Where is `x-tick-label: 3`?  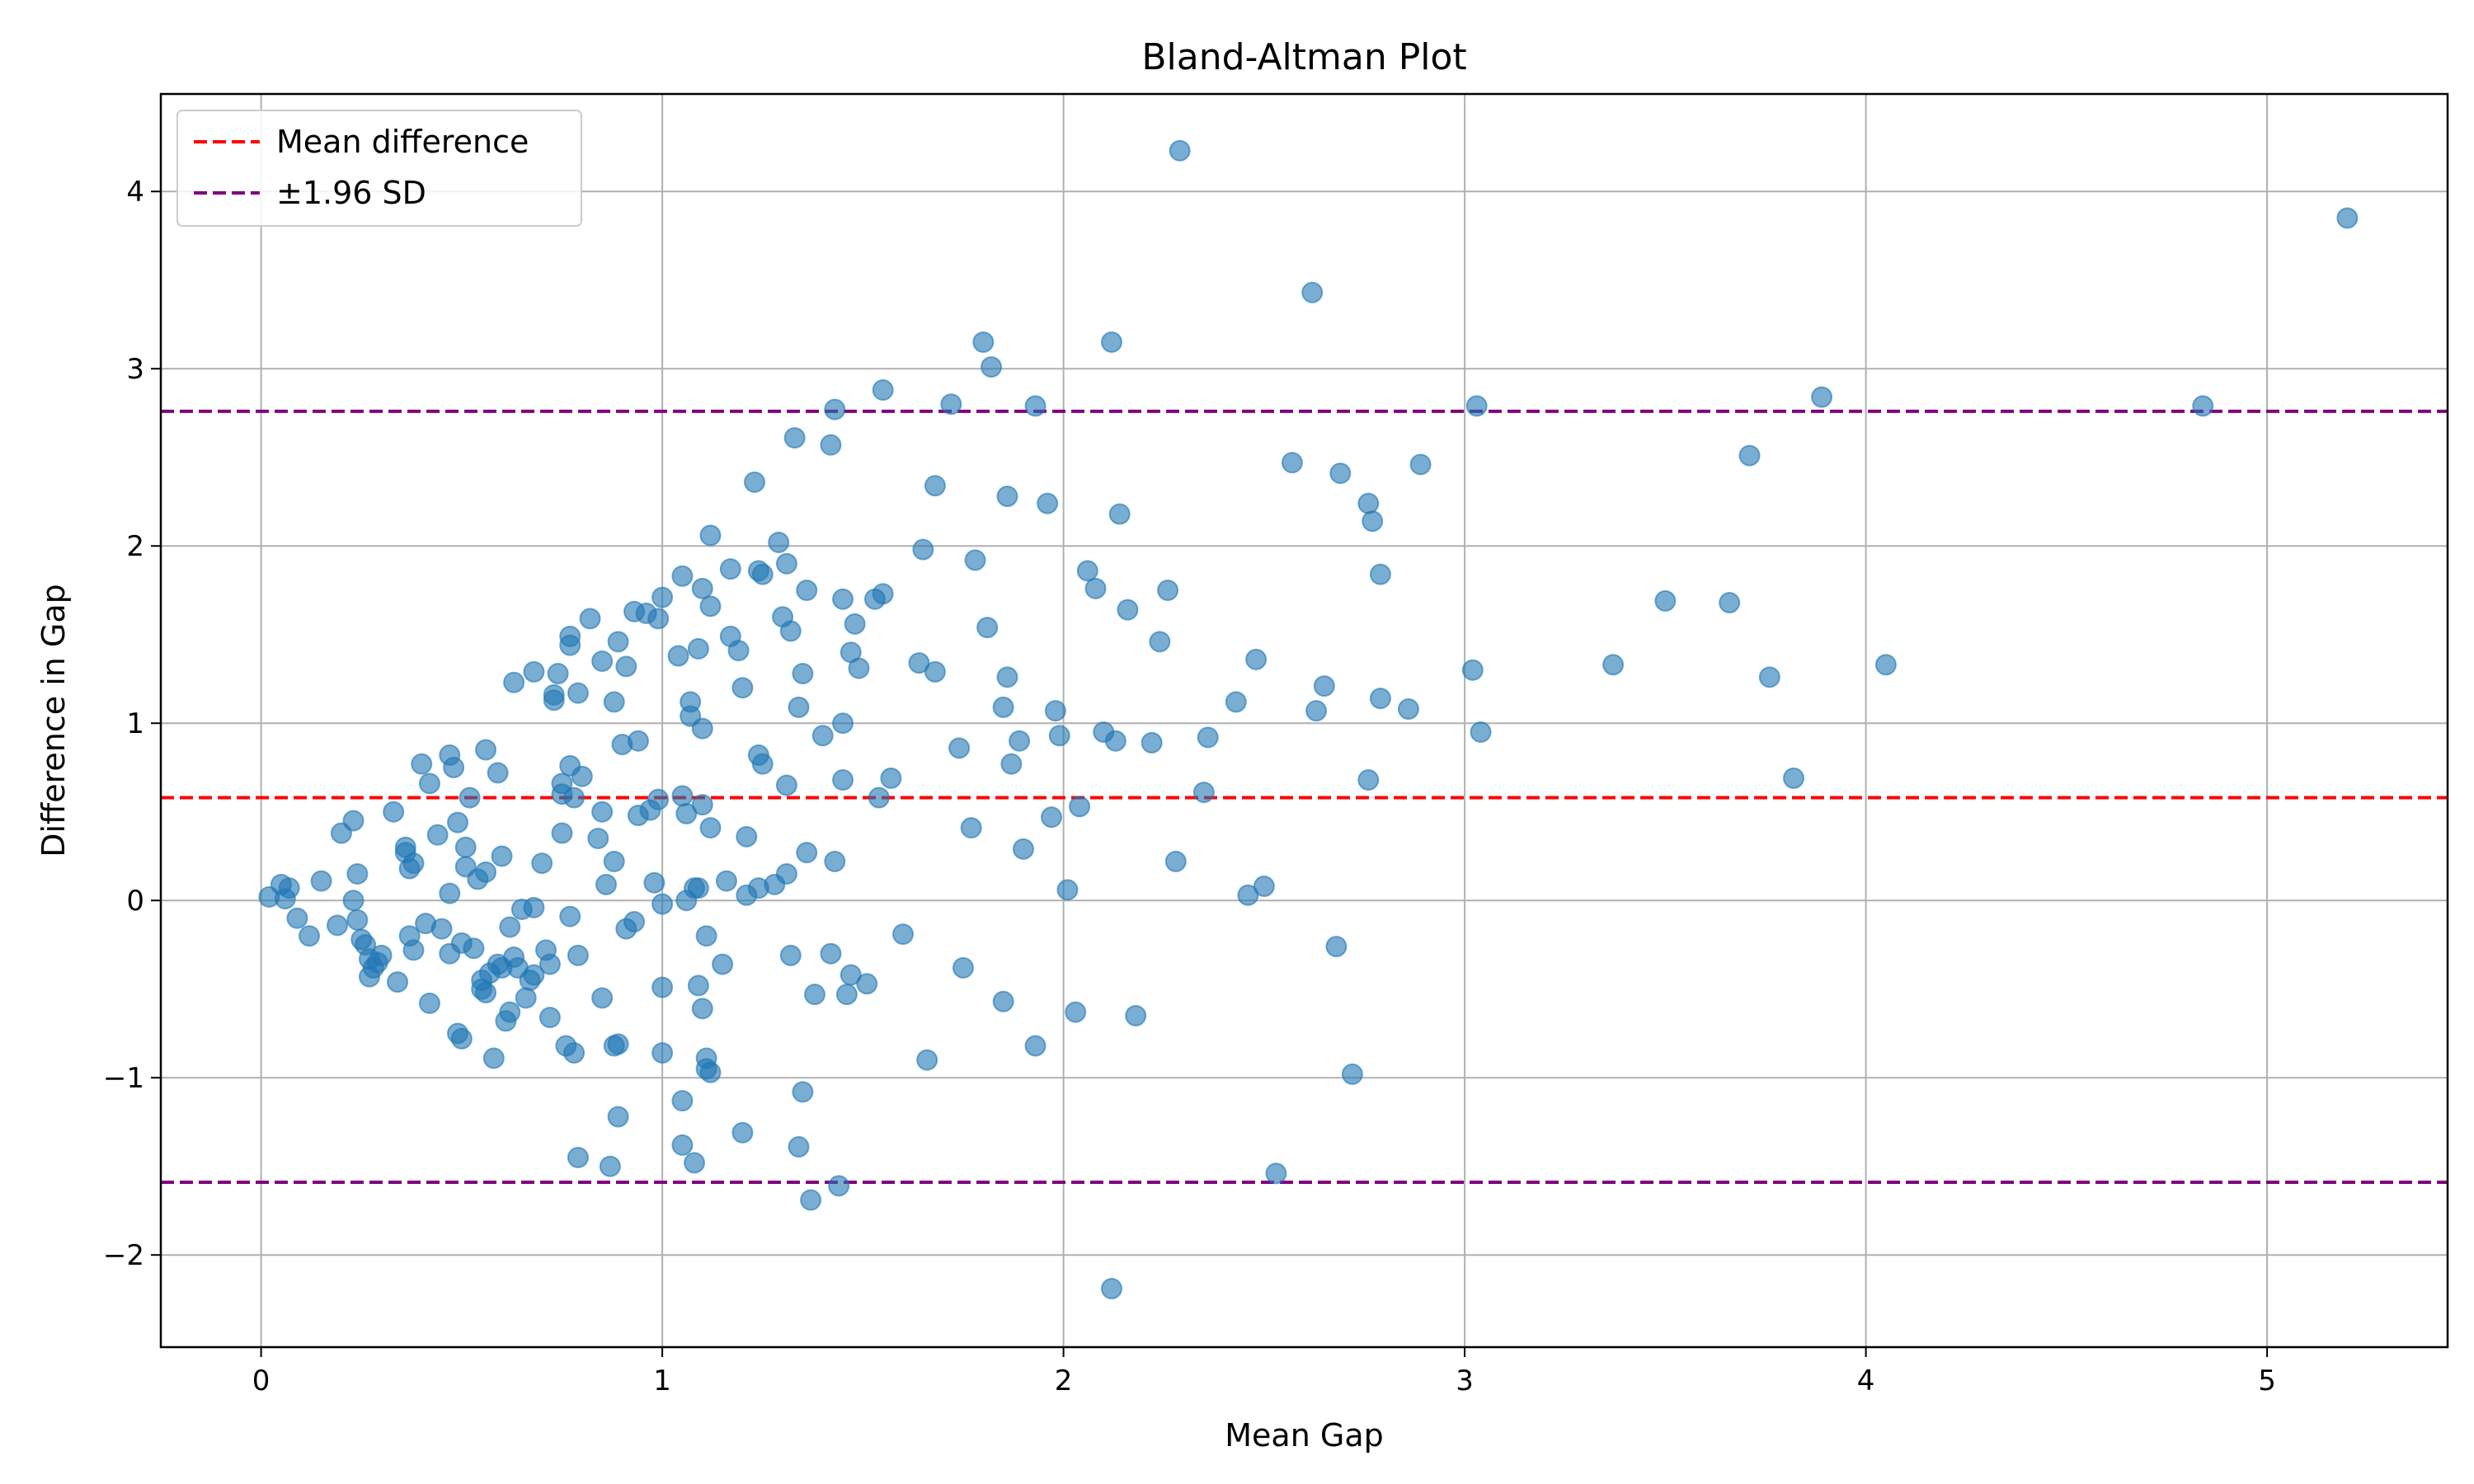
x-tick-label: 3 is located at coordinates (1465, 1380).